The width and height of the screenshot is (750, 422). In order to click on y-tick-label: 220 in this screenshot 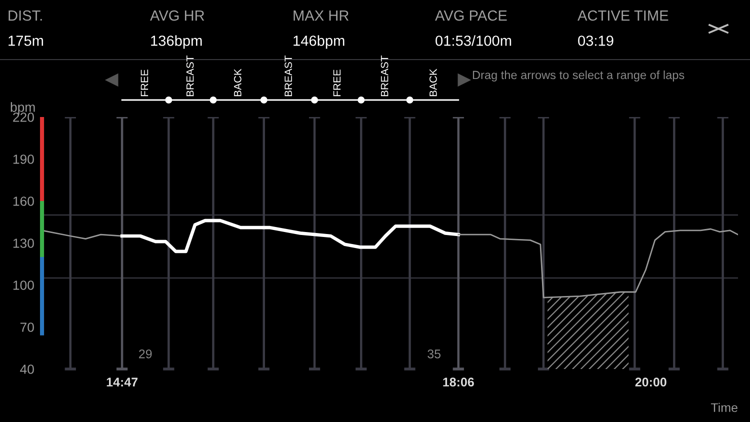, I will do `click(23, 117)`.